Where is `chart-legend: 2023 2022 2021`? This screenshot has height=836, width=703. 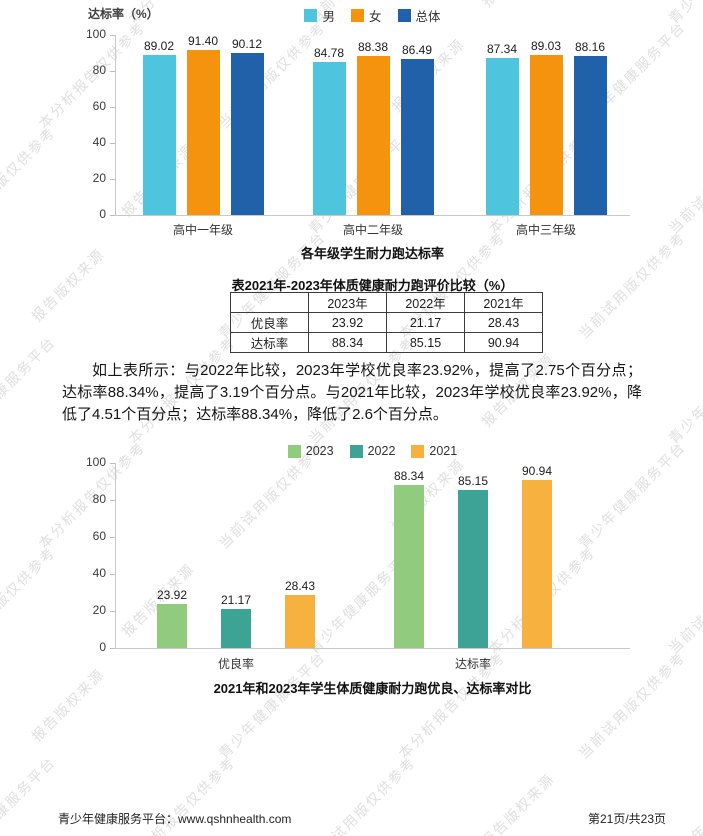 chart-legend: 2023 2022 2021 is located at coordinates (372, 451).